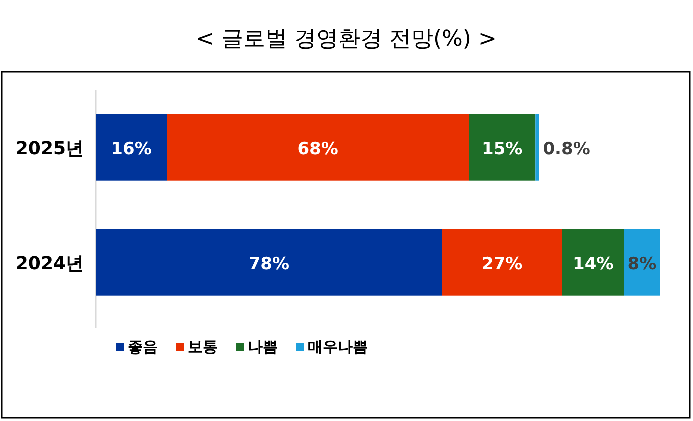 The image size is (693, 421). I want to click on data-label: 8%, so click(642, 264).